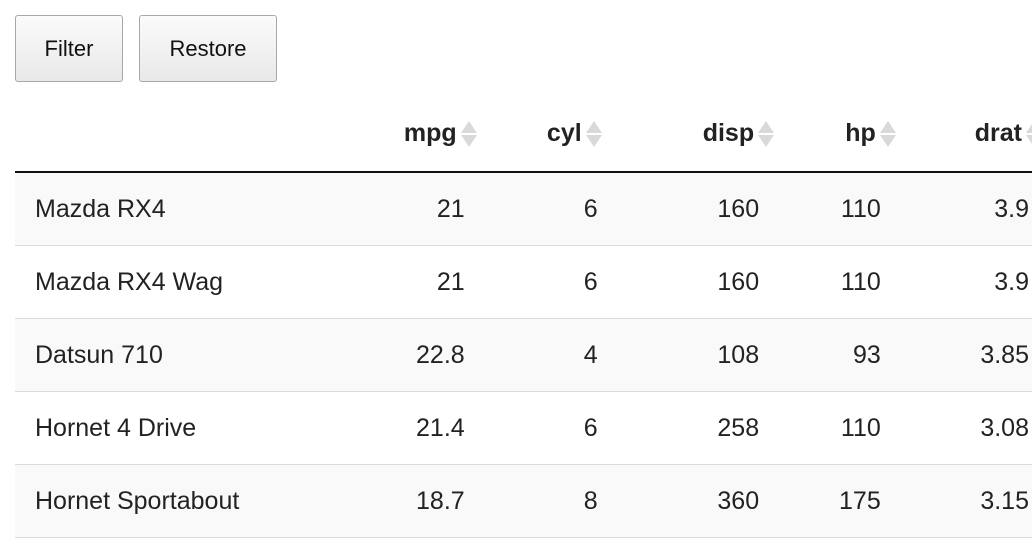 This screenshot has width=1032, height=554. Describe the element at coordinates (406, 355) in the screenshot. I see `mpg-cell: 22.8` at that location.